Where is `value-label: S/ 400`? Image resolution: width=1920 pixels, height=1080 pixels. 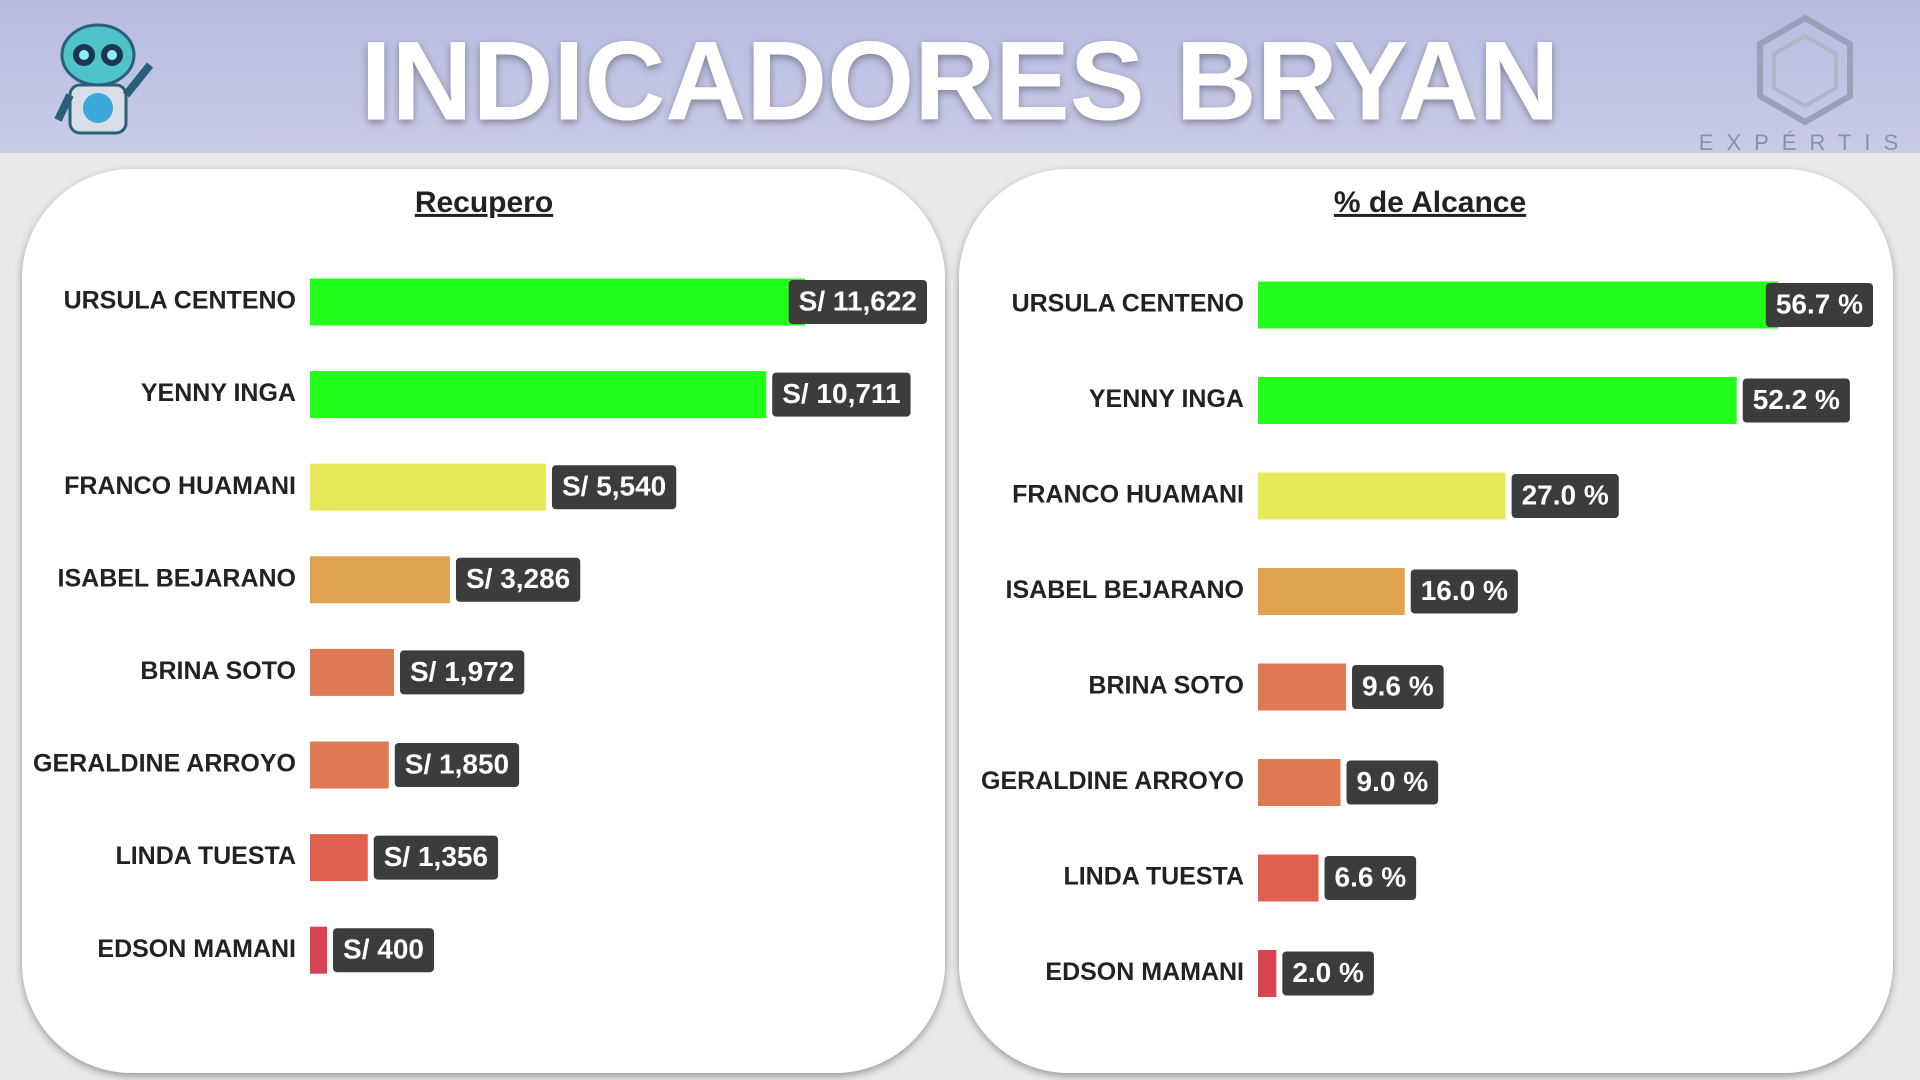 value-label: S/ 400 is located at coordinates (383, 949).